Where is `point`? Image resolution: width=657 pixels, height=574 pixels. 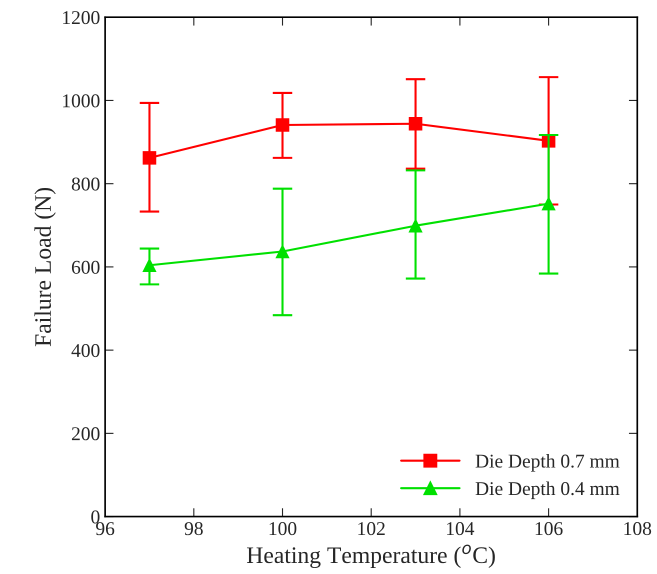
point is located at coordinates (283, 125).